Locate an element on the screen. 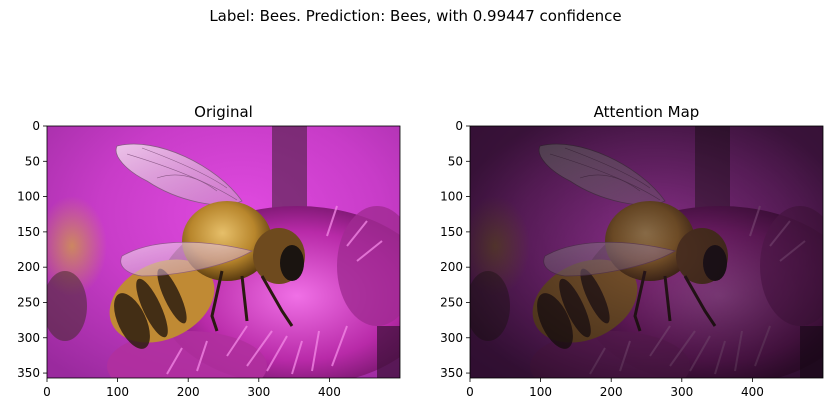  panel-title-attention: Attention Map is located at coordinates (646, 112).